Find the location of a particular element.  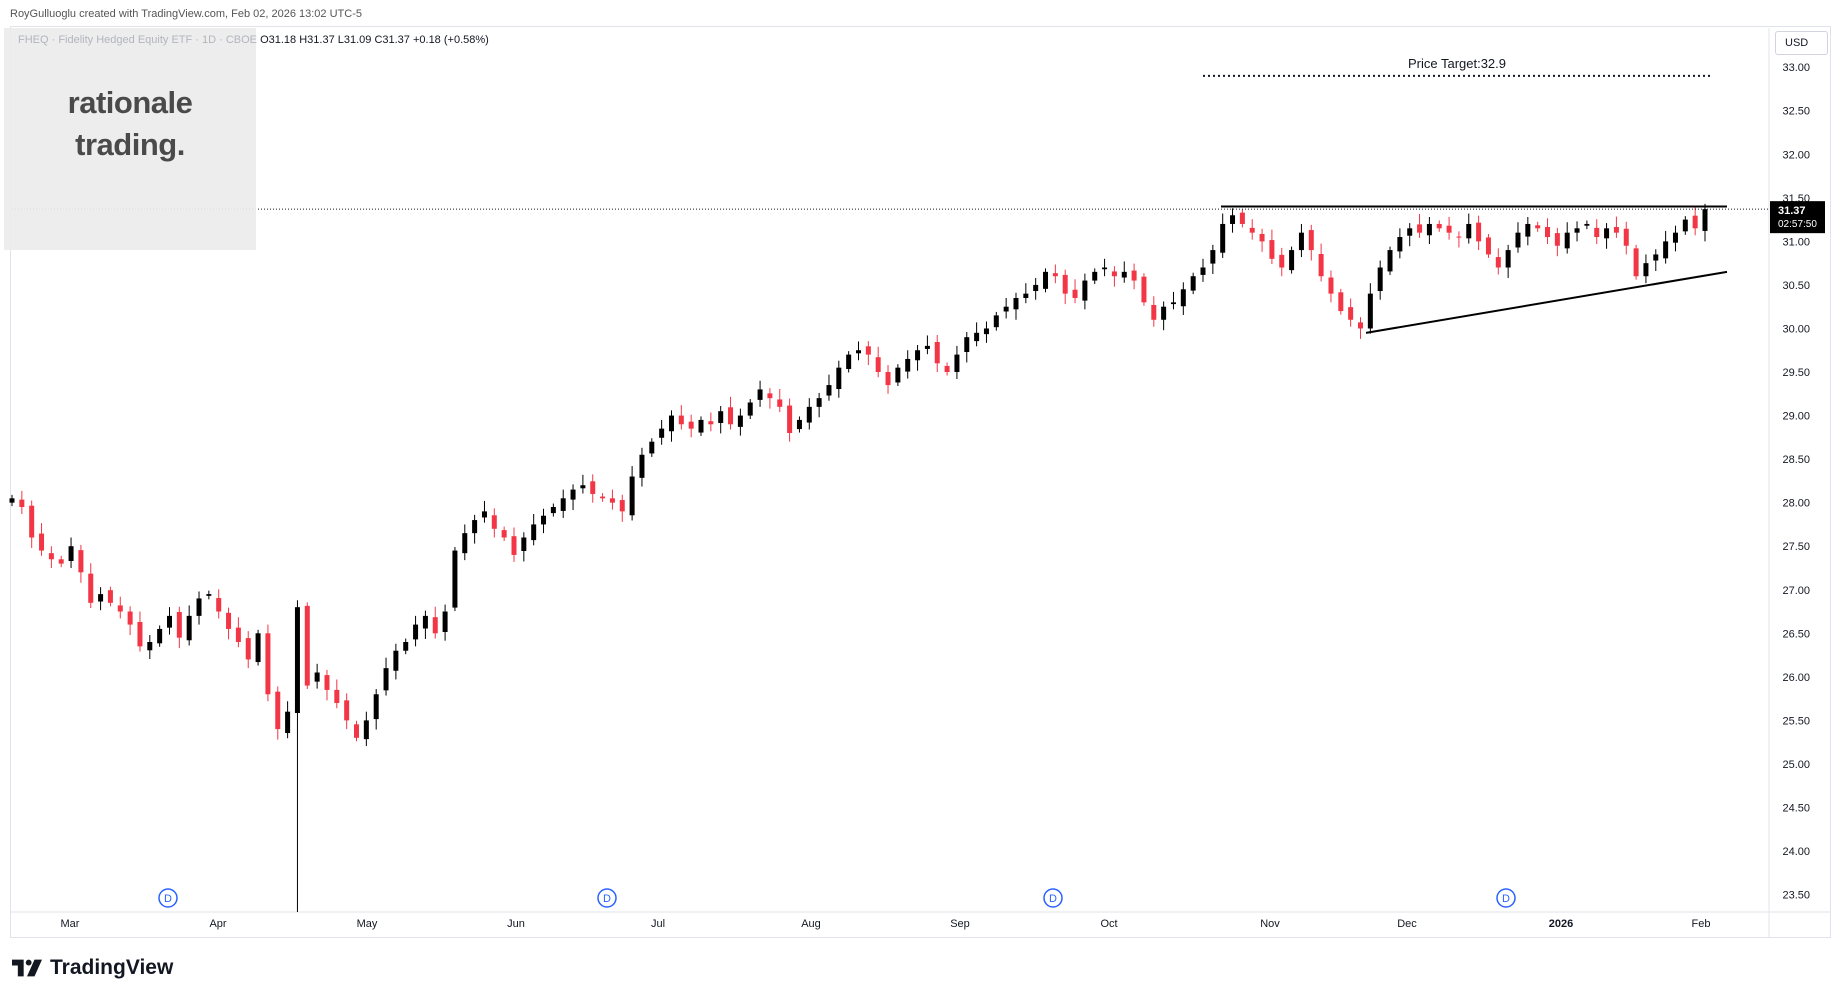

price-tick-label: 26.50 is located at coordinates (1796, 634).